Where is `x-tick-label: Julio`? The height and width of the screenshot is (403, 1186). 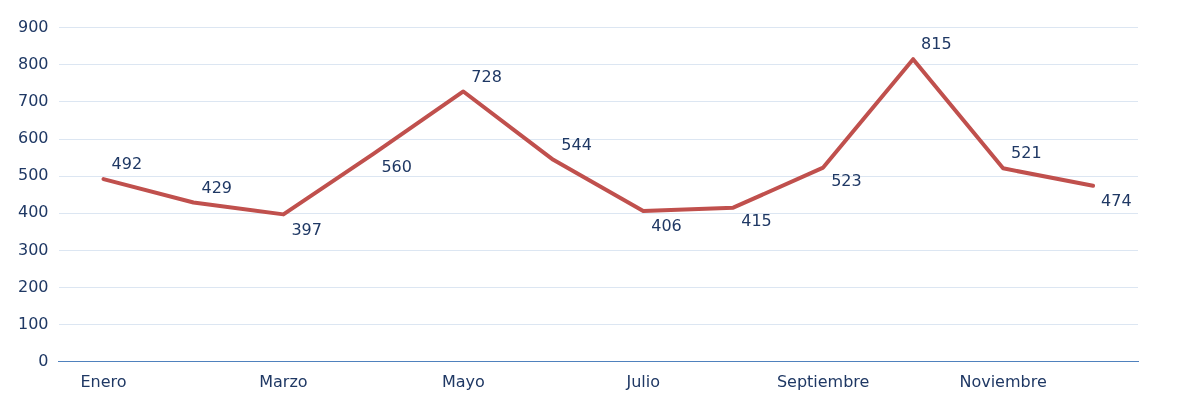 x-tick-label: Julio is located at coordinates (643, 381).